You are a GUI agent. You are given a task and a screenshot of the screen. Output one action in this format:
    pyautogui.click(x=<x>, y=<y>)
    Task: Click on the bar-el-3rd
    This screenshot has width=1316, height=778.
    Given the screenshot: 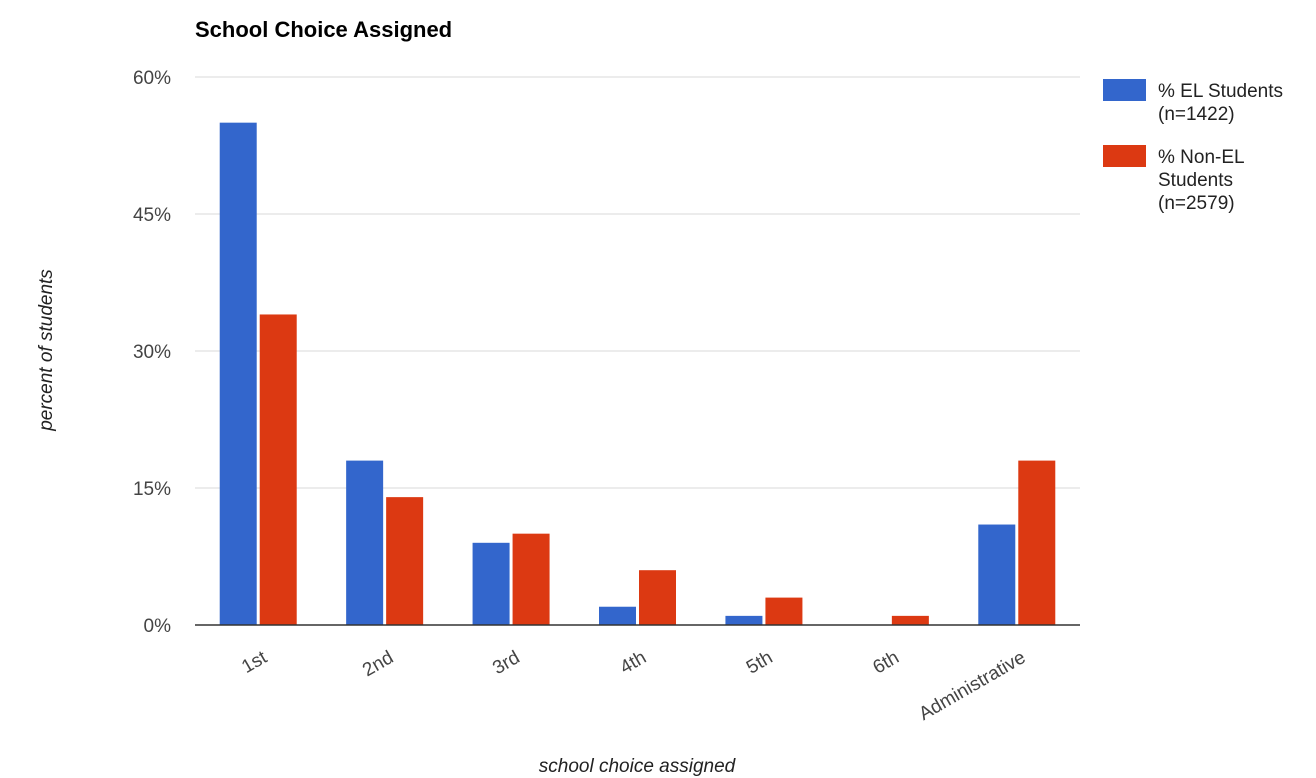 What is the action you would take?
    pyautogui.click(x=491, y=583)
    